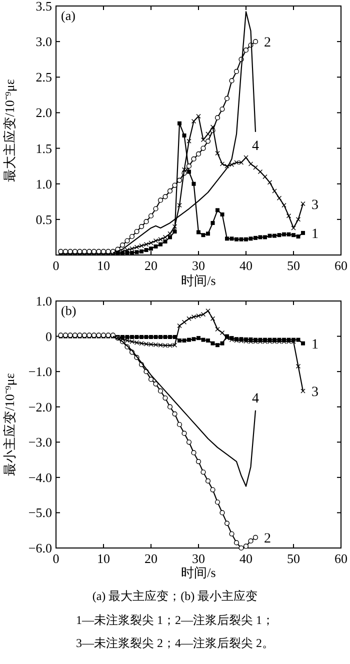 This screenshot has height=664, width=350. I want to click on legend-label: 1, so click(315, 344).